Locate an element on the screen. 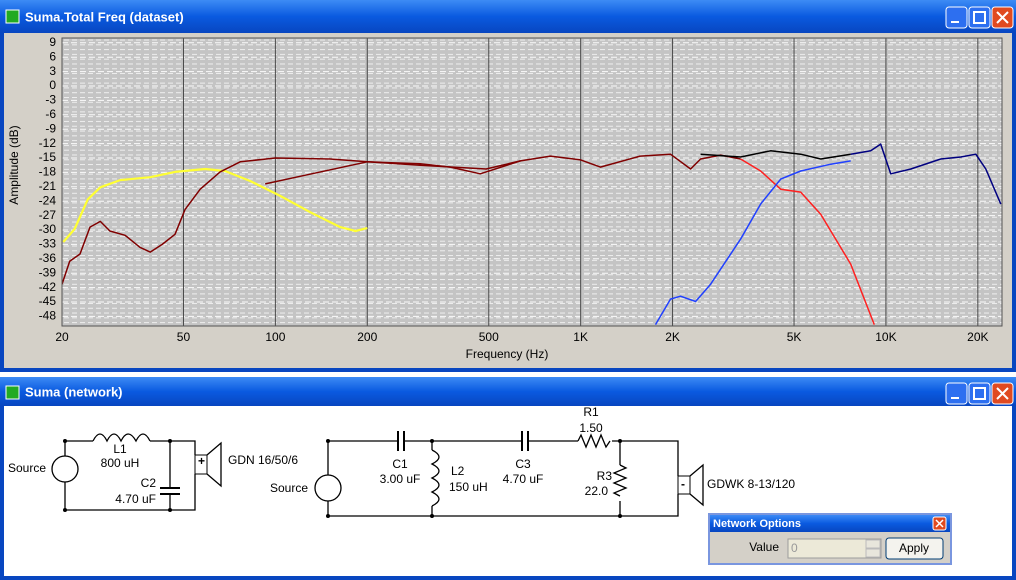  x-tick-label: 1K is located at coordinates (580, 337).